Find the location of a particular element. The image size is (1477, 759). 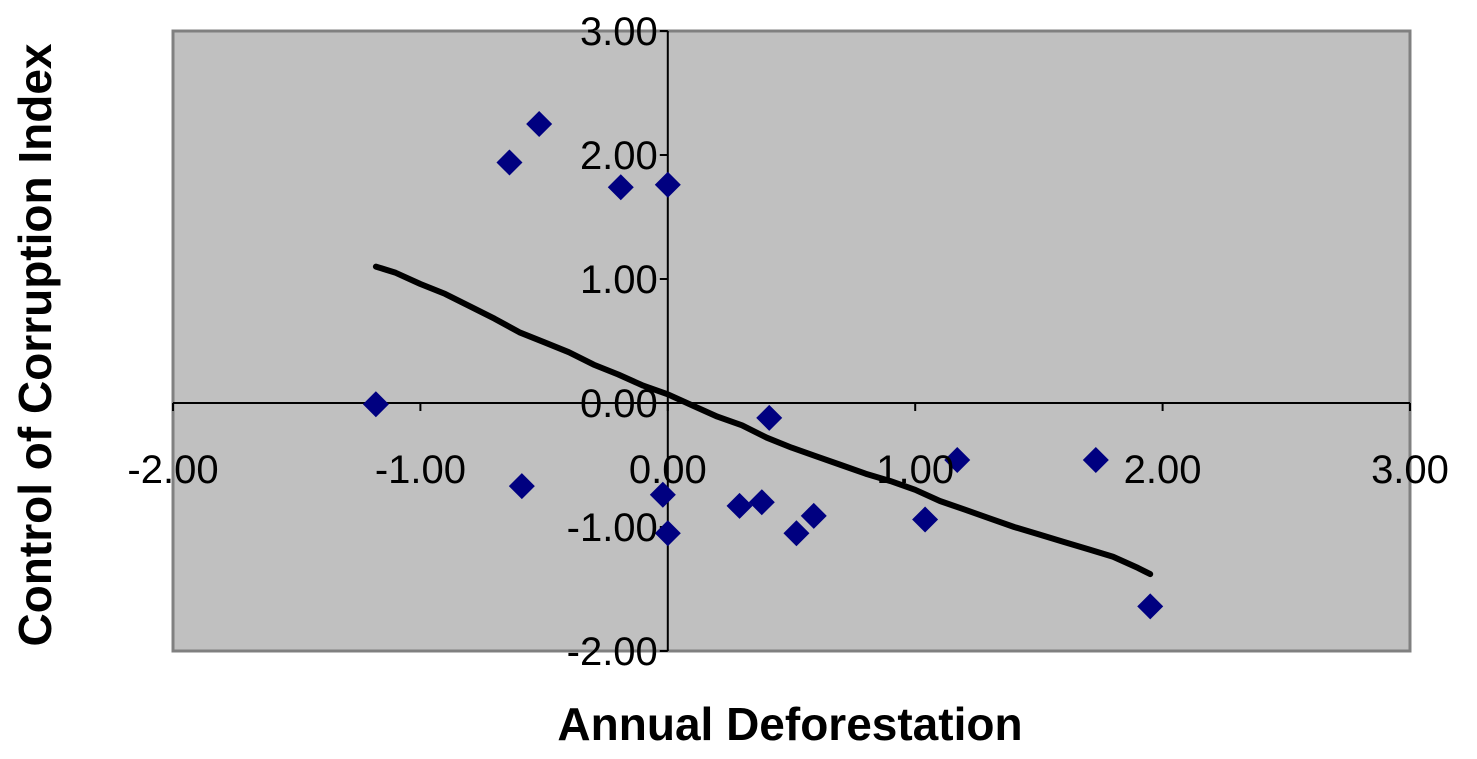

y-tick-label: -1.00 is located at coordinates (612, 528).